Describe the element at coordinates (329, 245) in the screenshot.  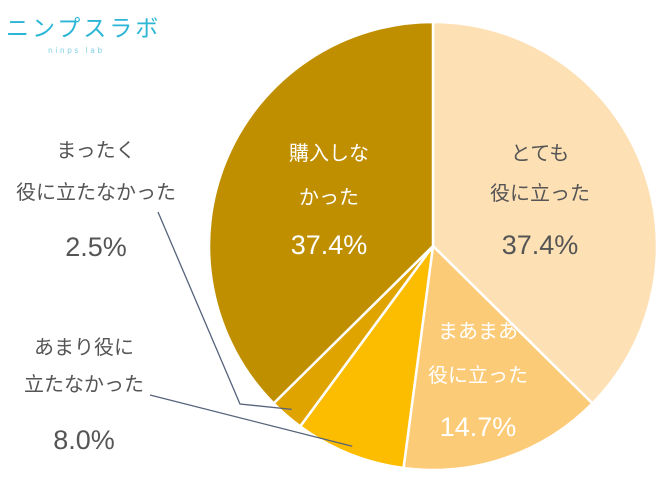
I see `slice-value-label-4: 37.4%` at that location.